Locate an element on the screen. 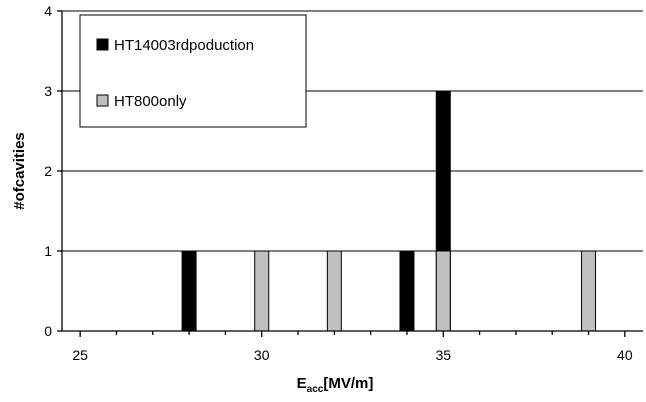 This screenshot has width=646, height=402. x-tick-label-40: 40 is located at coordinates (625, 355).